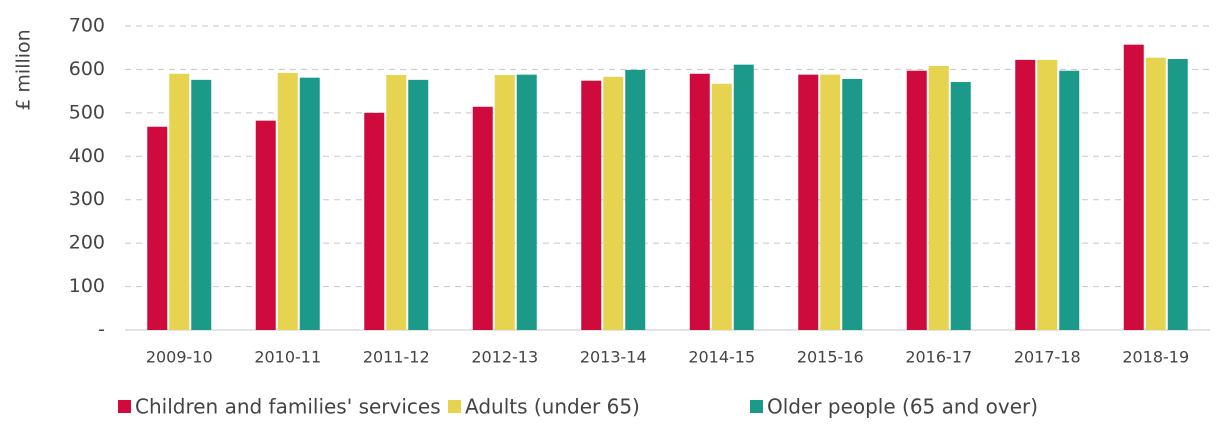  What do you see at coordinates (287, 357) in the screenshot?
I see `x-tick-label: 2010-11` at bounding box center [287, 357].